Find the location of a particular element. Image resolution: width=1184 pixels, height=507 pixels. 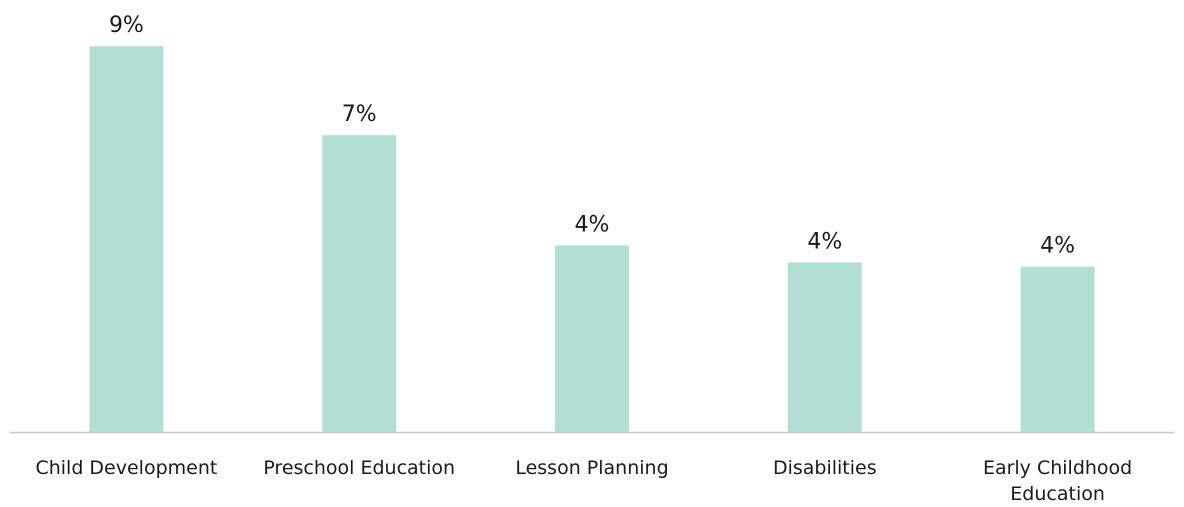

data-label-1: 7% is located at coordinates (359, 114).